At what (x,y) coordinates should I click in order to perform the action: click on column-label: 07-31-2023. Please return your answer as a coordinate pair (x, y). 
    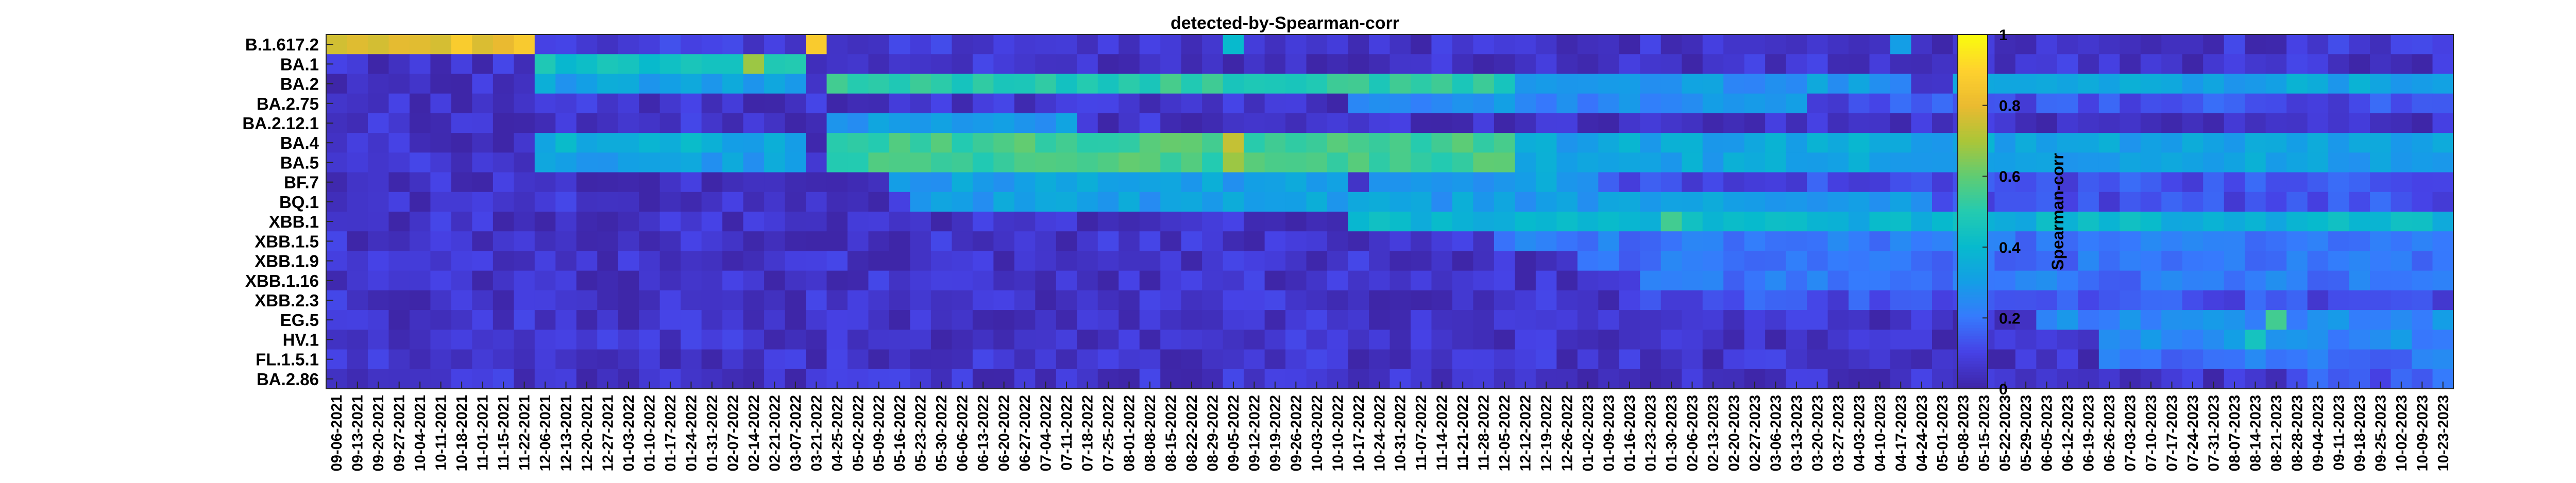
    Looking at the image, I should click on (2214, 433).